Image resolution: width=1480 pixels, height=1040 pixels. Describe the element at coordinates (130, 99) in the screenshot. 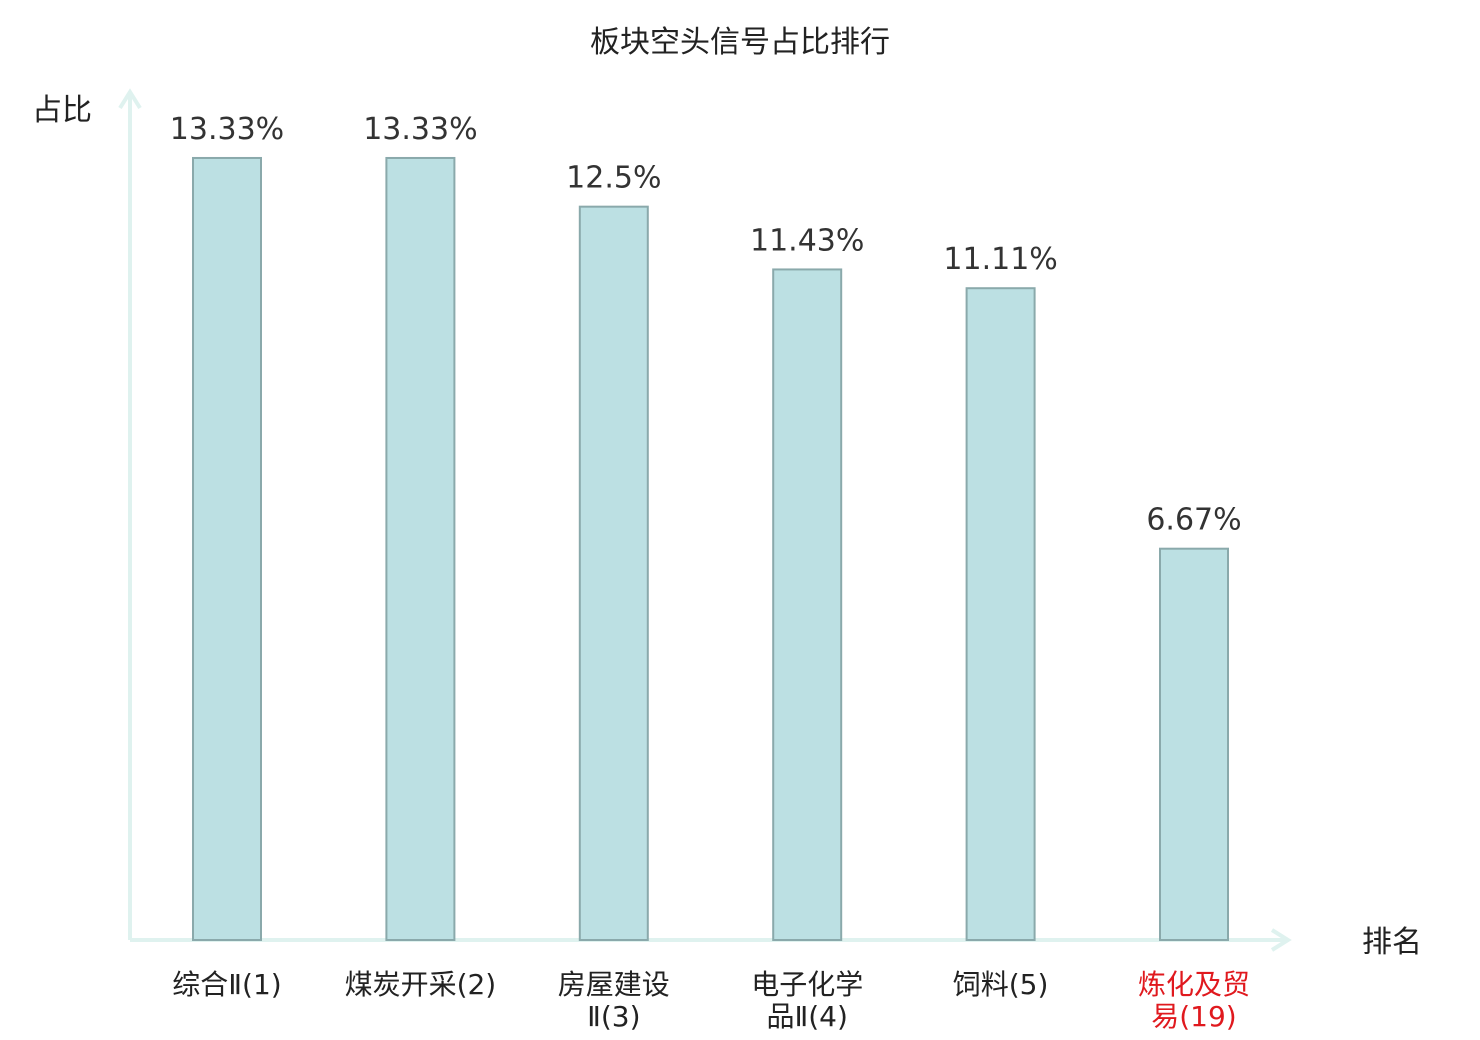

I see `y-axis-arrow-icon` at that location.